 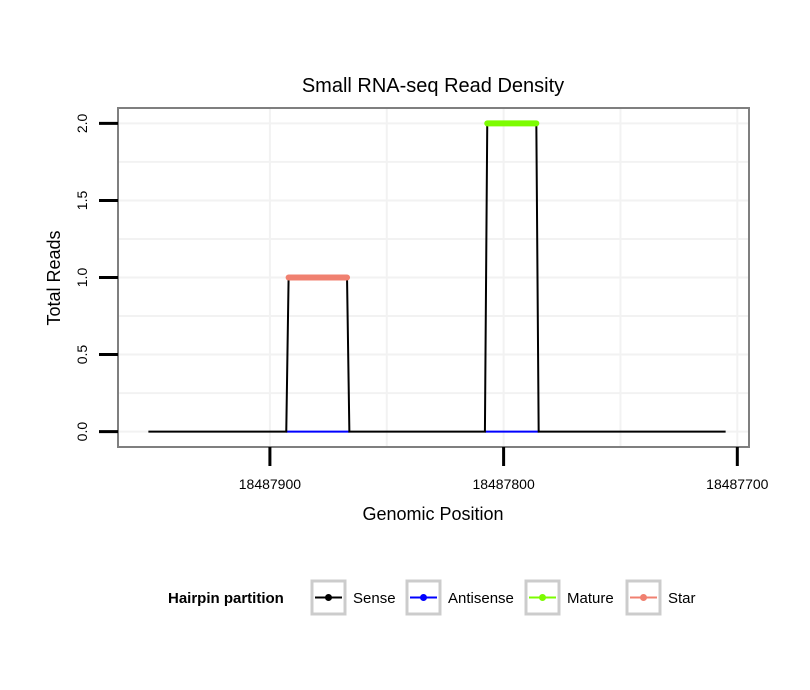 What do you see at coordinates (737, 484) in the screenshot?
I see `x-tick-label: 18487700` at bounding box center [737, 484].